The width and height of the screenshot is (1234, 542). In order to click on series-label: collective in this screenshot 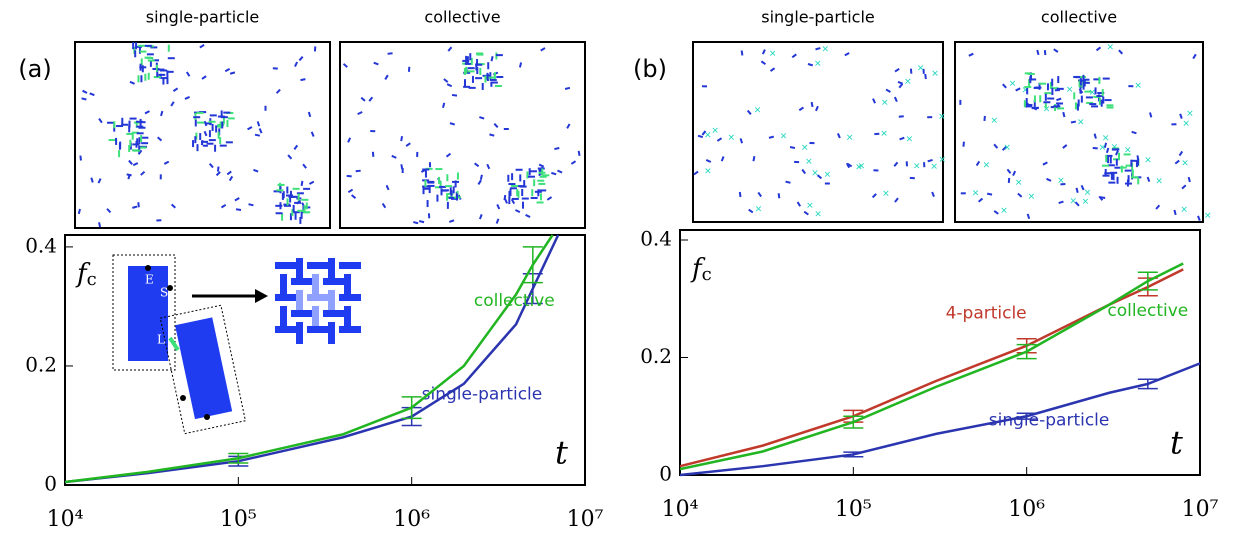, I will do `click(514, 301)`.